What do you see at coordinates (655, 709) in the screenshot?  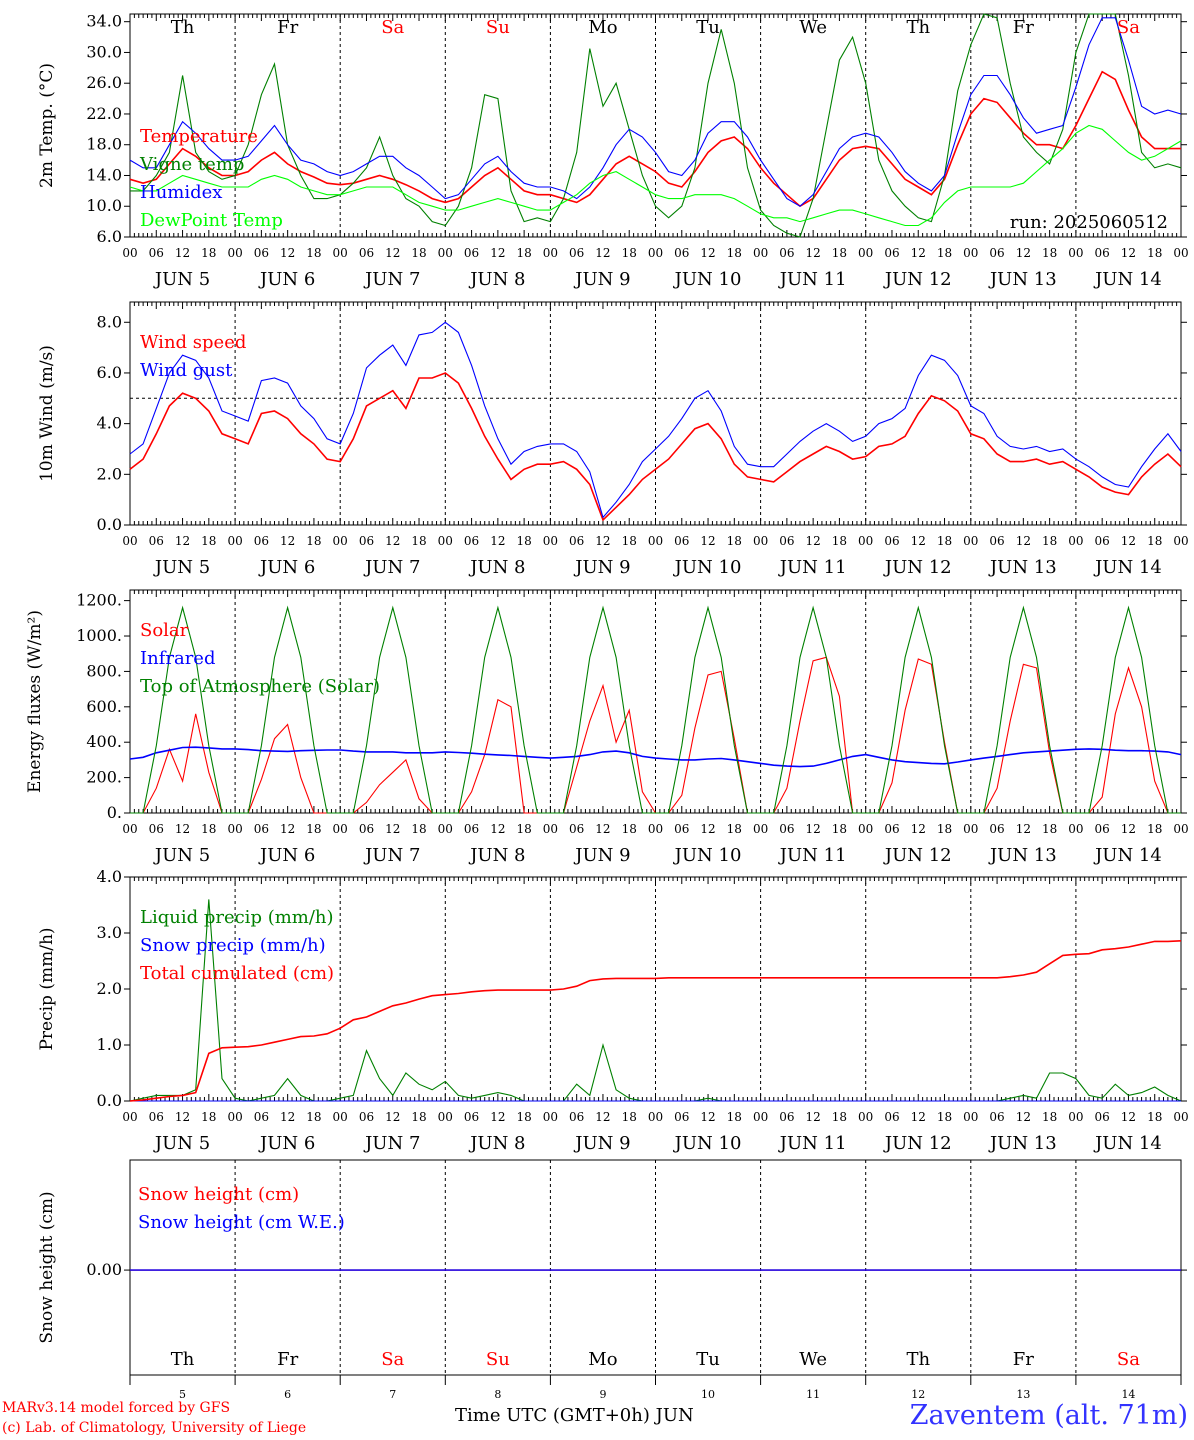 I see `series-line` at bounding box center [655, 709].